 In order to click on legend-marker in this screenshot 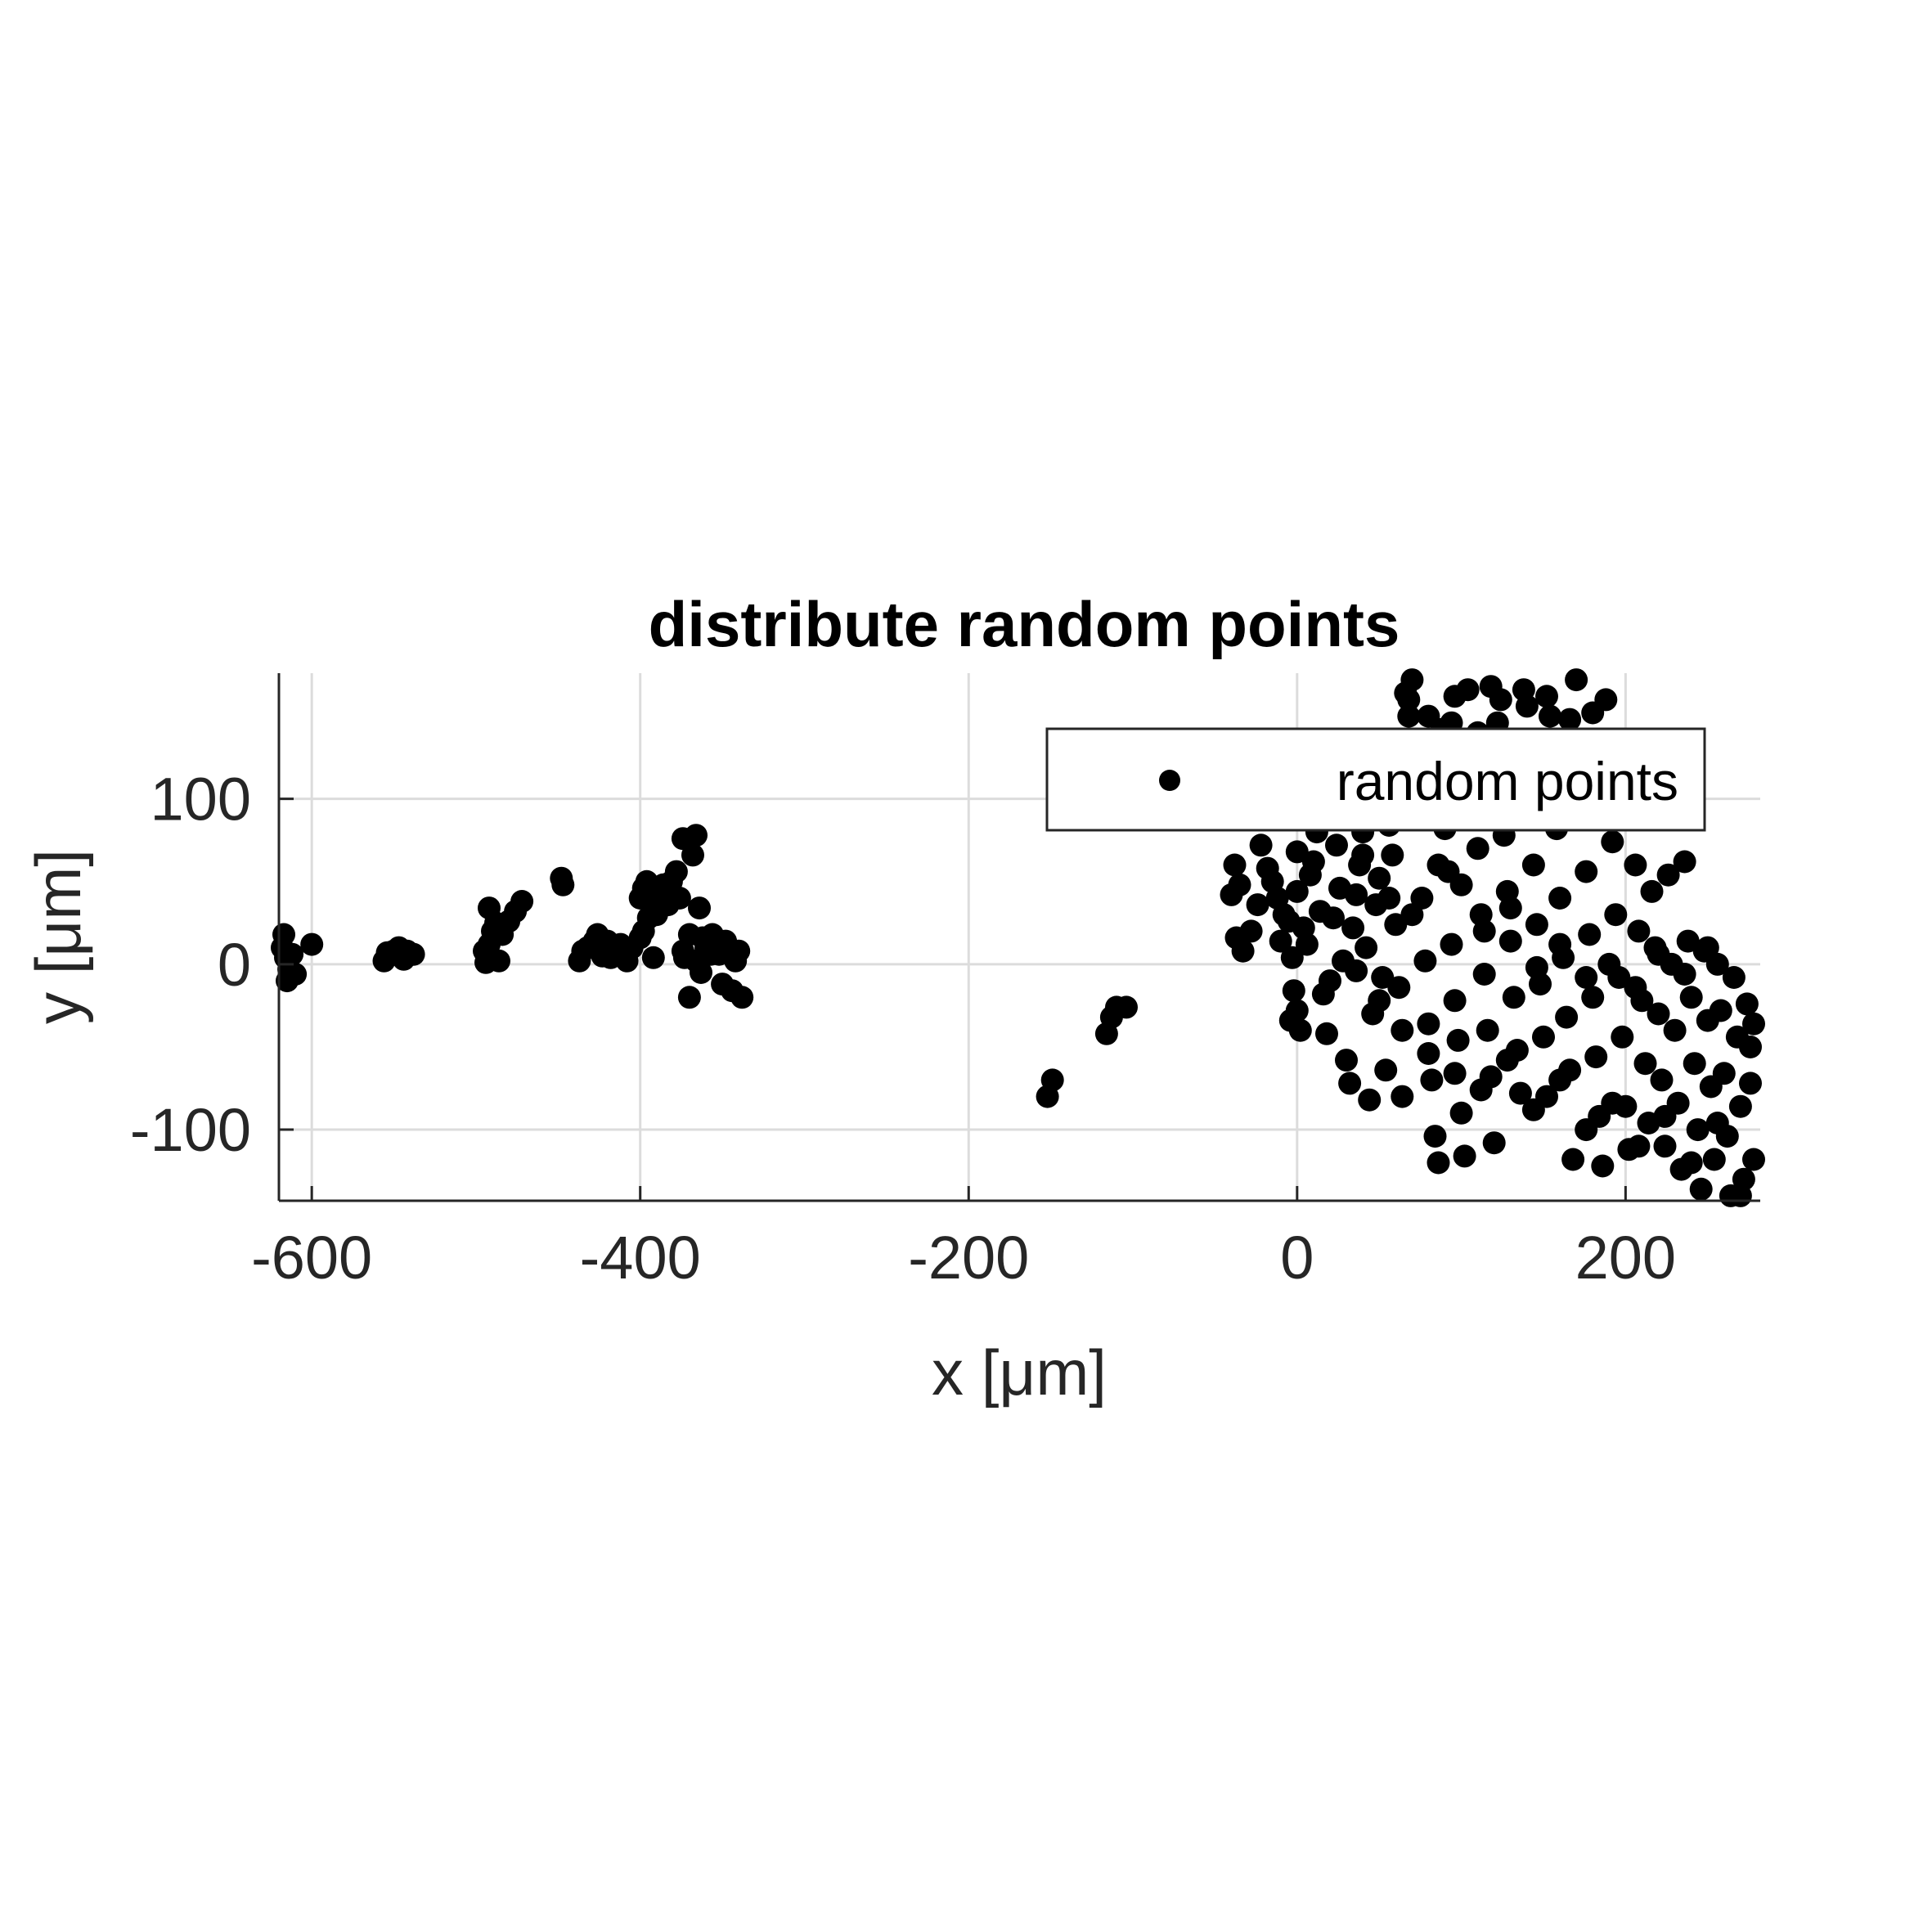, I will do `click(1169, 781)`.